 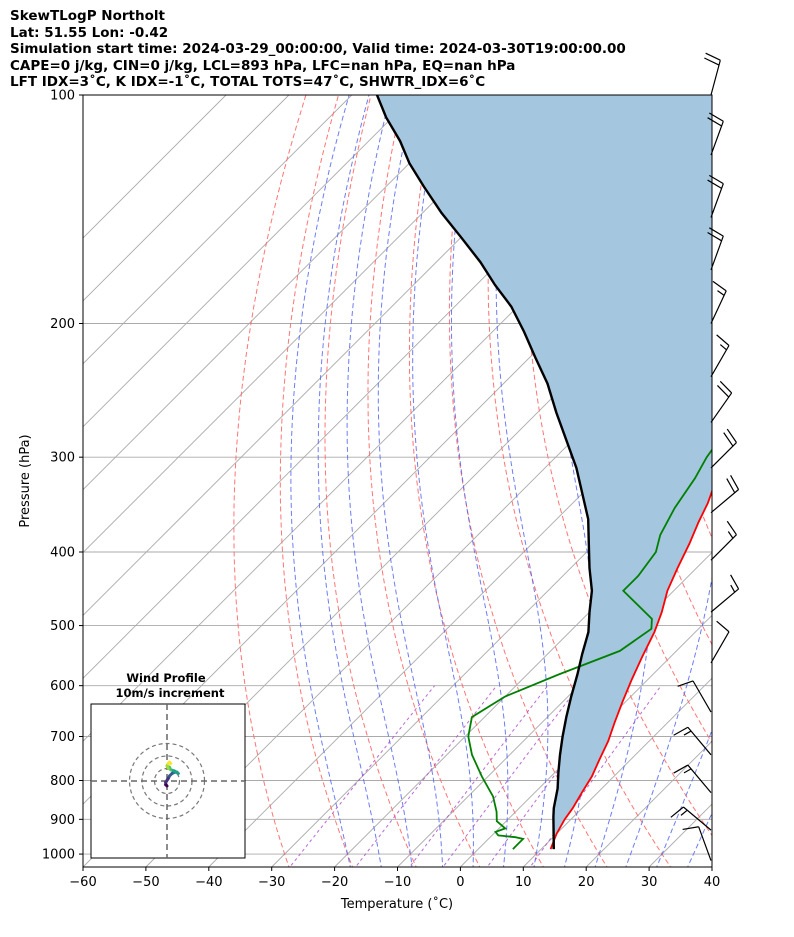 What do you see at coordinates (62, 820) in the screenshot?
I see `y-tick-label: 900` at bounding box center [62, 820].